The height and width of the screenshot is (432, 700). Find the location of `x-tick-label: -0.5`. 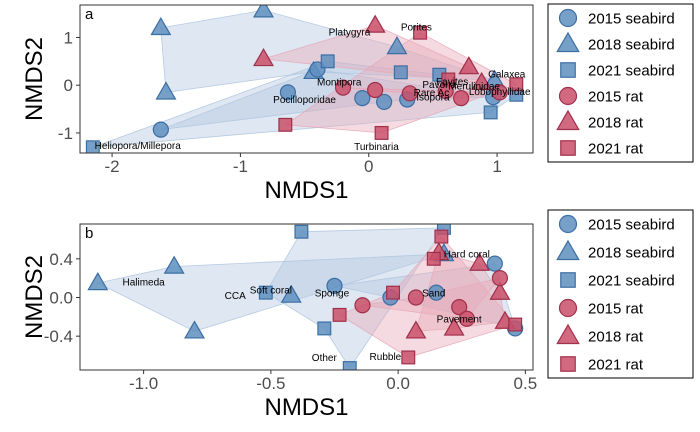

x-tick-label: -0.5 is located at coordinates (270, 383).